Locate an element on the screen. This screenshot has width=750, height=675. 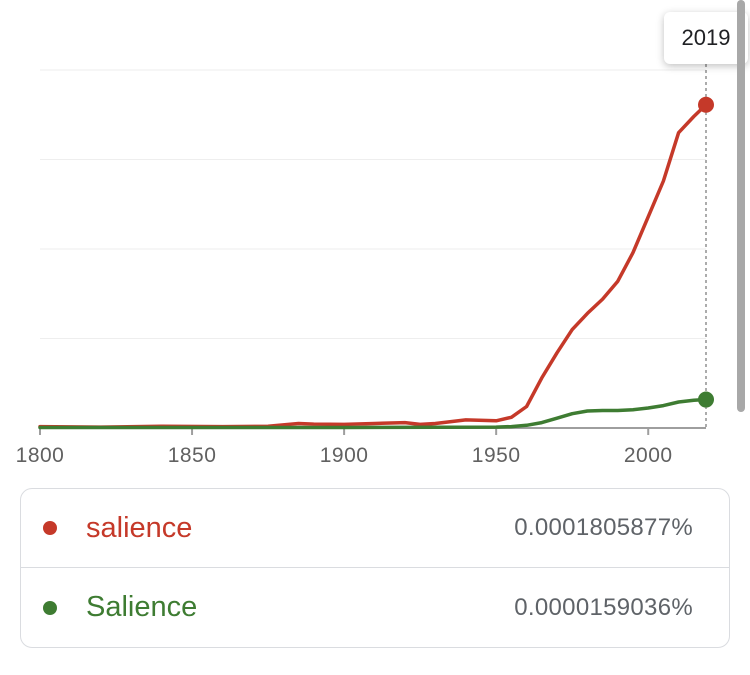
x-tick-label: 1850 is located at coordinates (192, 455).